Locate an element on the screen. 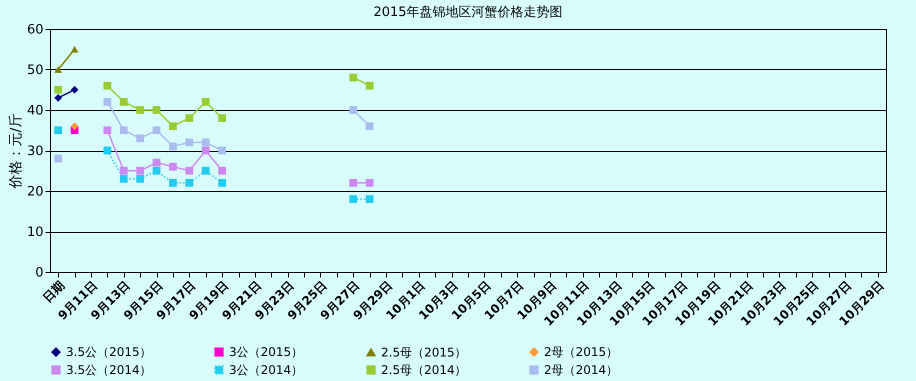 This screenshot has height=381, width=916. y-tick-label: 0 is located at coordinates (39, 273).